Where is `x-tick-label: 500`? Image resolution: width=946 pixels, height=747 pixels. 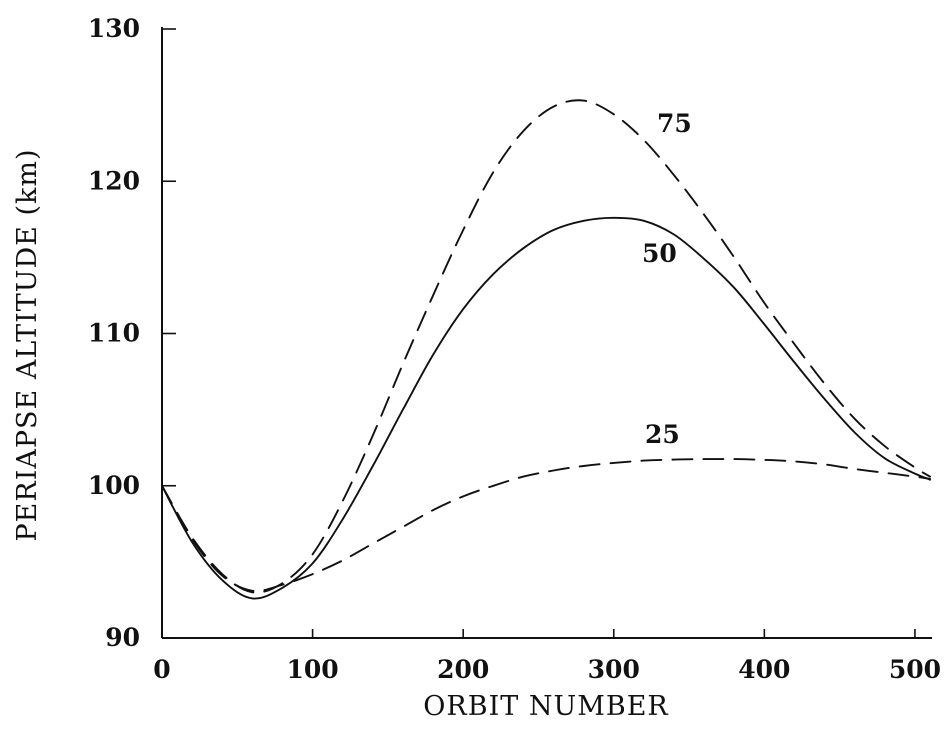
x-tick-label: 500 is located at coordinates (915, 669).